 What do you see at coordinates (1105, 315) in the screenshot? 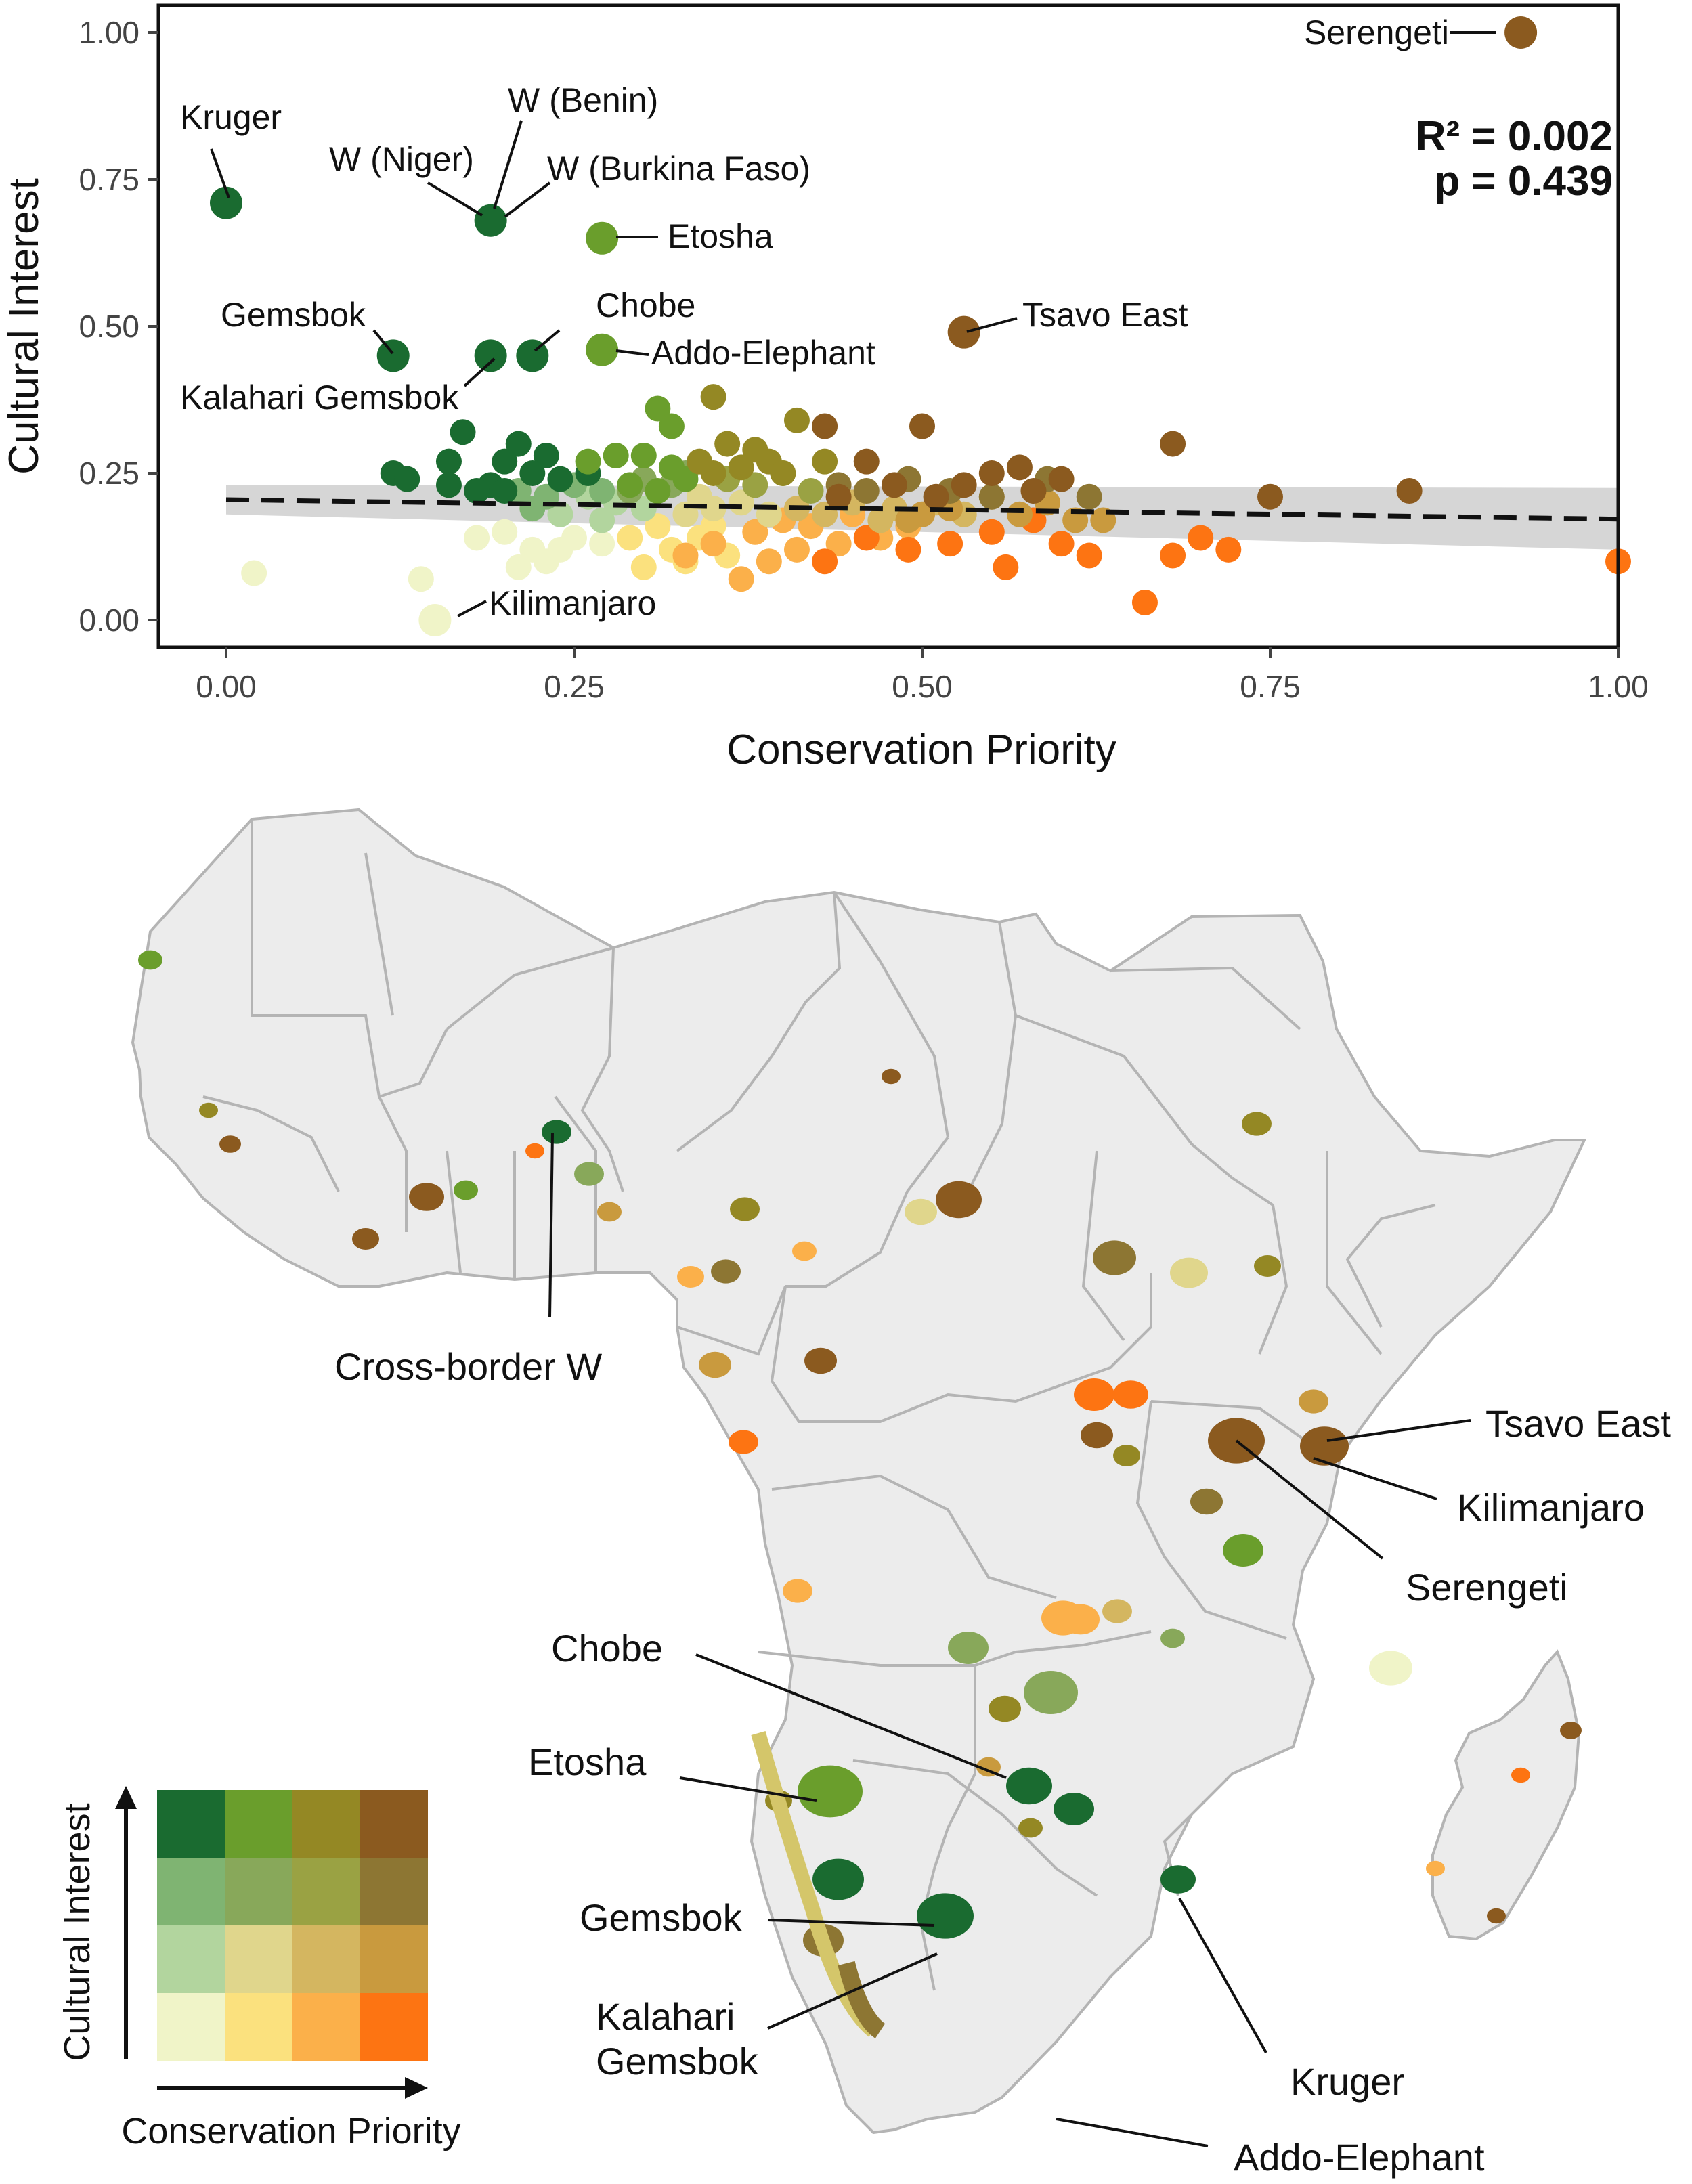
I see `label-tsavo-east: Tsavo East` at bounding box center [1105, 315].